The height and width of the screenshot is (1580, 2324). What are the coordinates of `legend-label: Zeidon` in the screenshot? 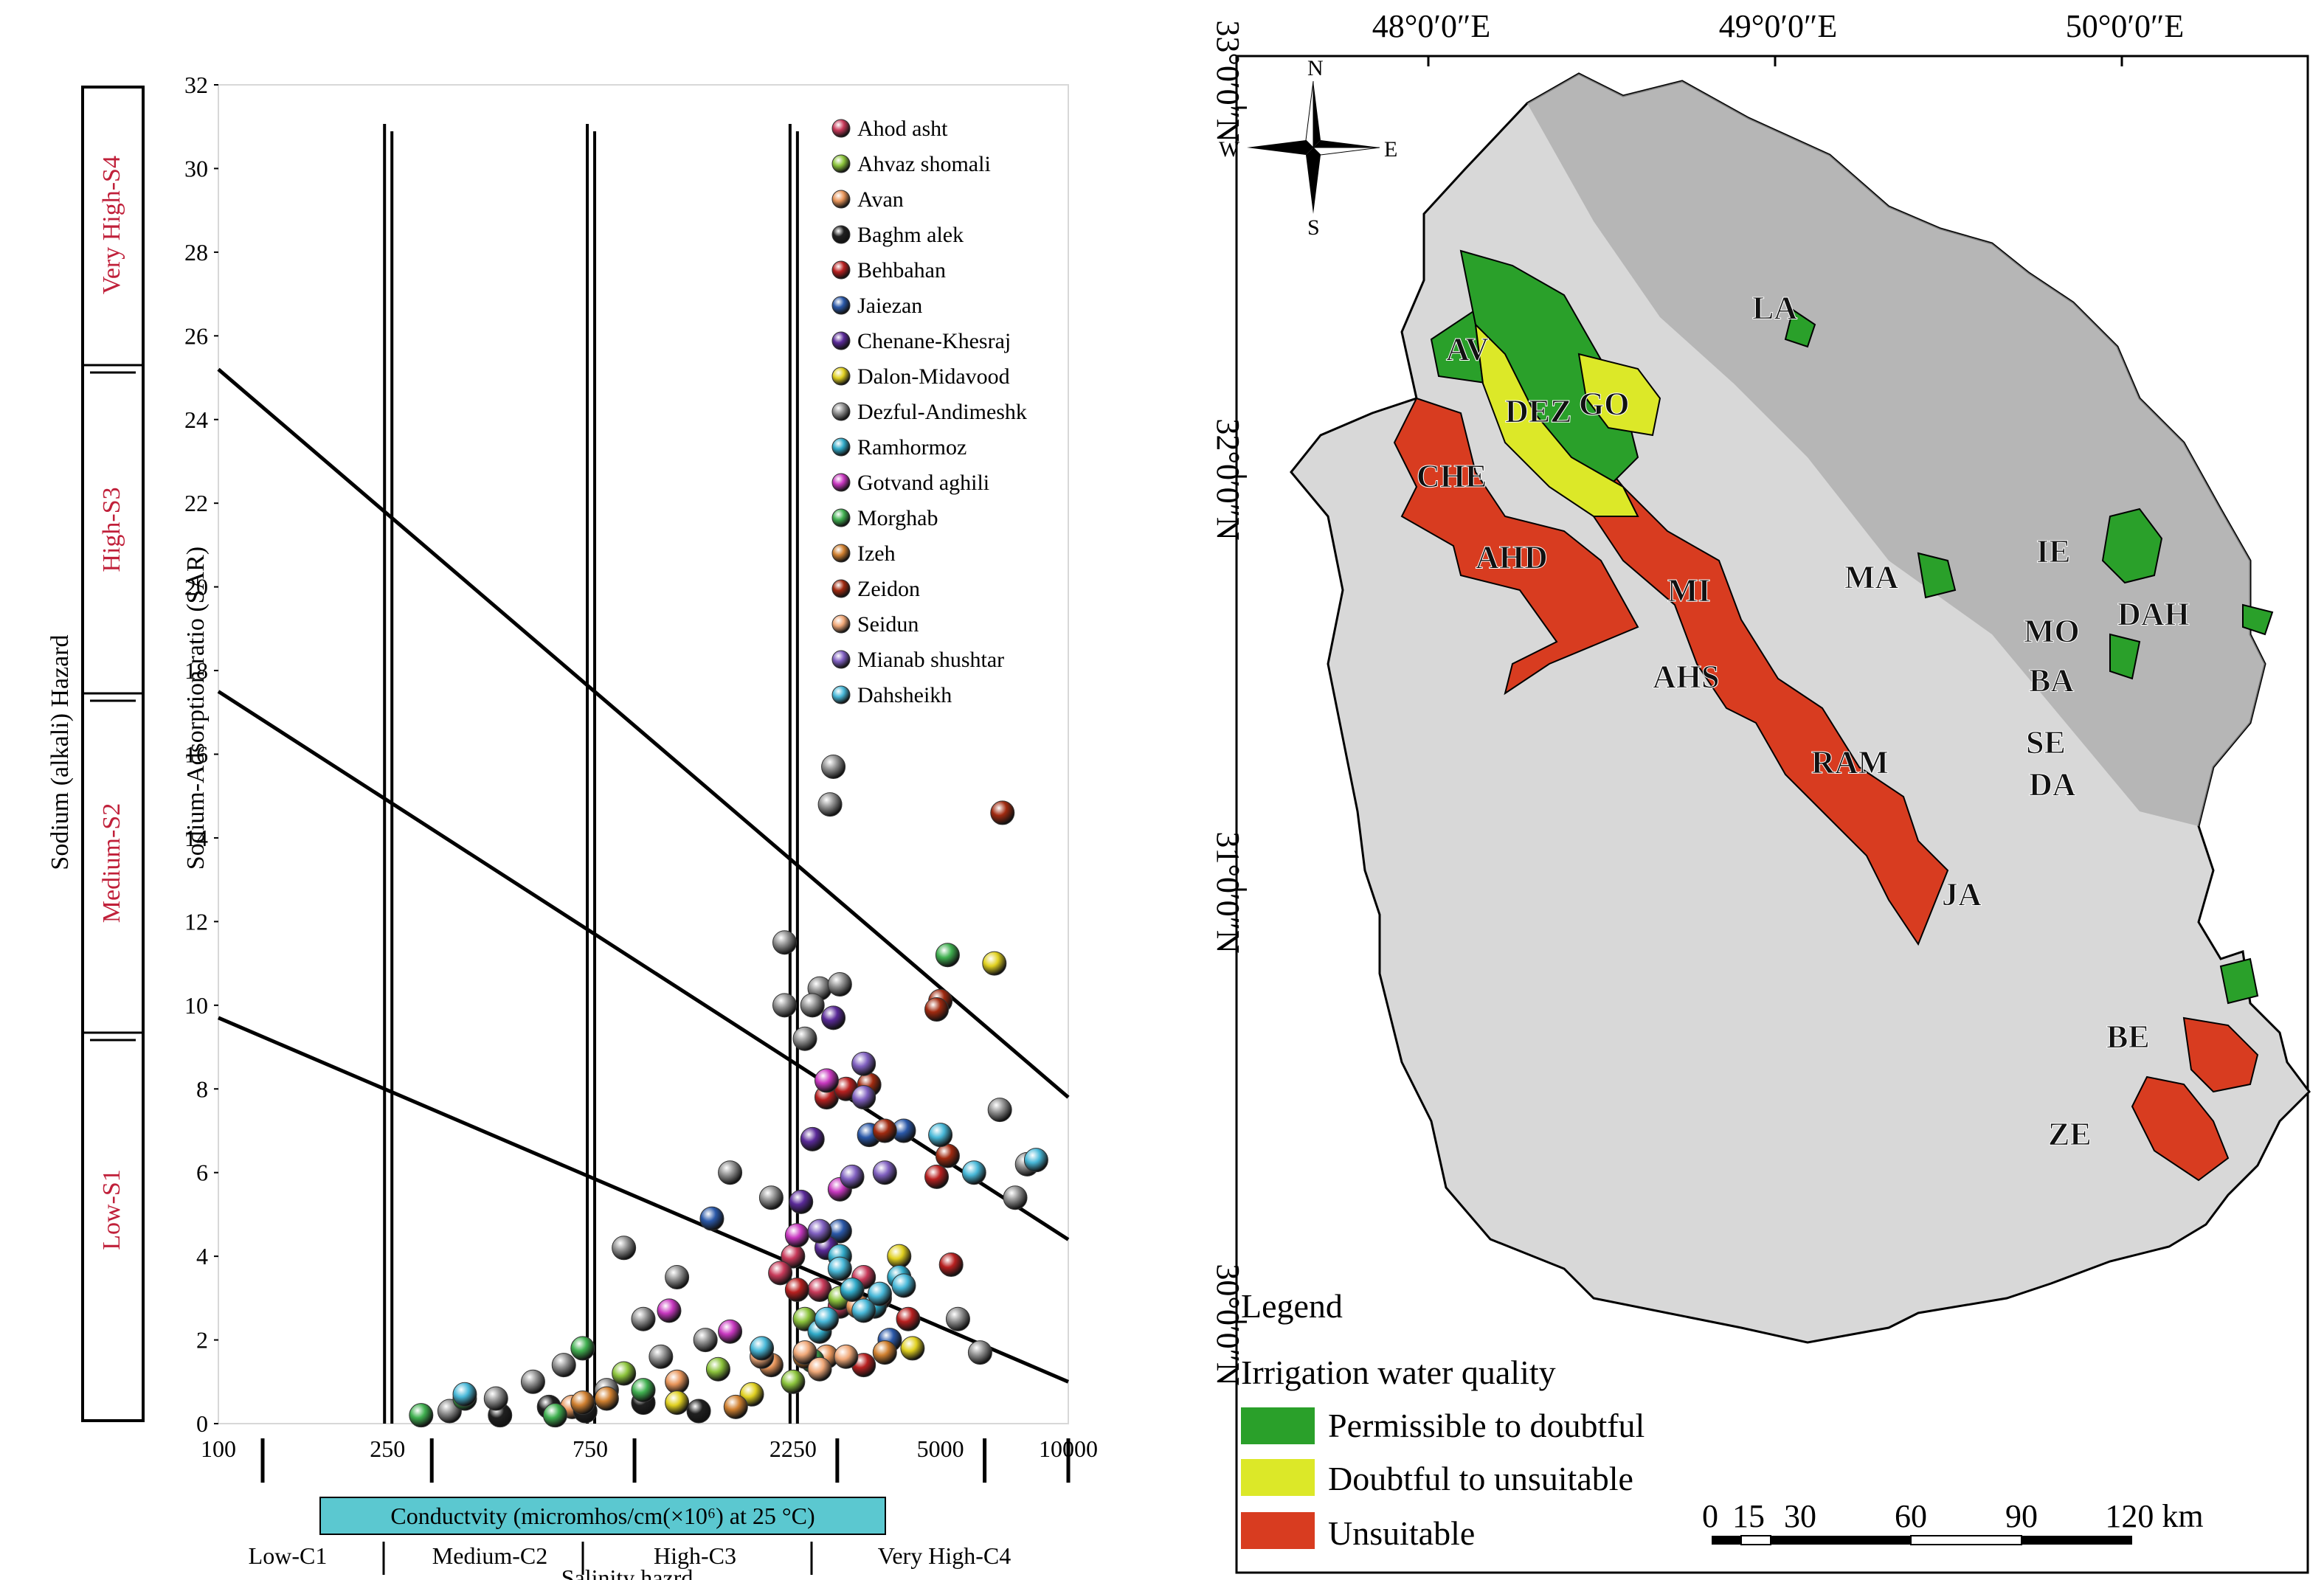 It's located at (888, 589).